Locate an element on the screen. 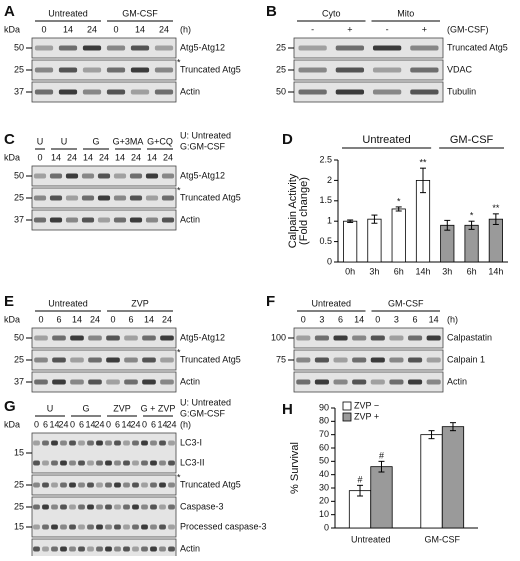  x-tick-label: 0h is located at coordinates (350, 271).